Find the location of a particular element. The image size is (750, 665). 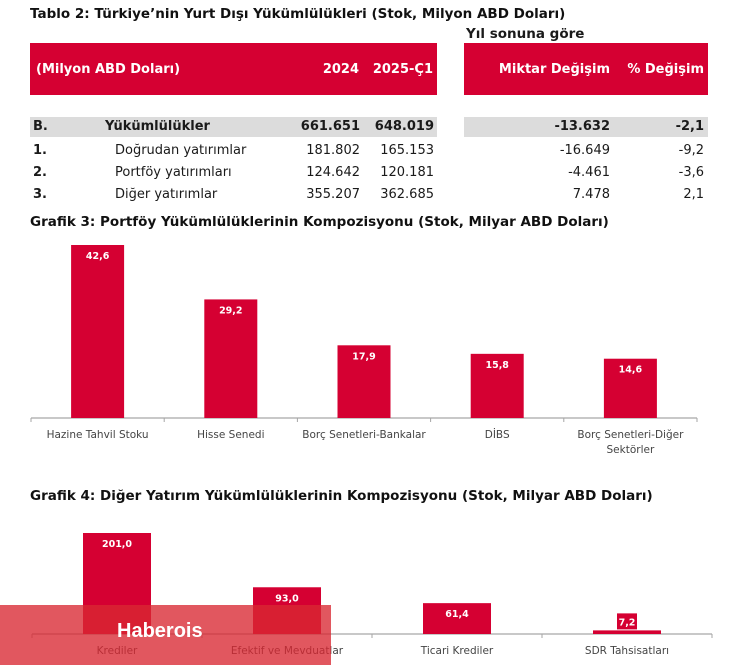

watermark-text: Haberois is located at coordinates (160, 631).